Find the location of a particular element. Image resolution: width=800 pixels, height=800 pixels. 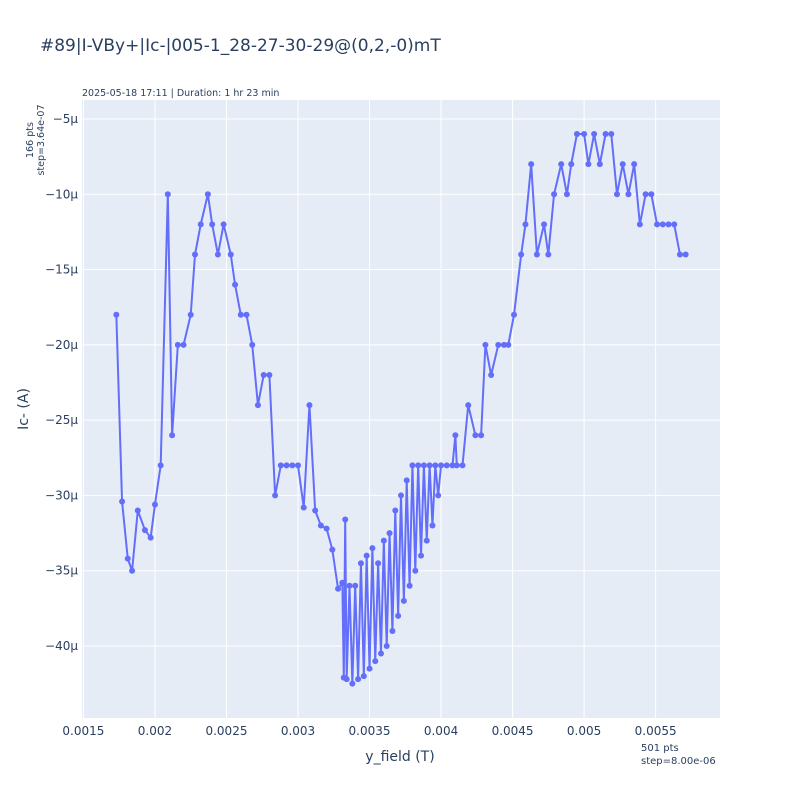

x-tick-label: 0.002 is located at coordinates (155, 731).